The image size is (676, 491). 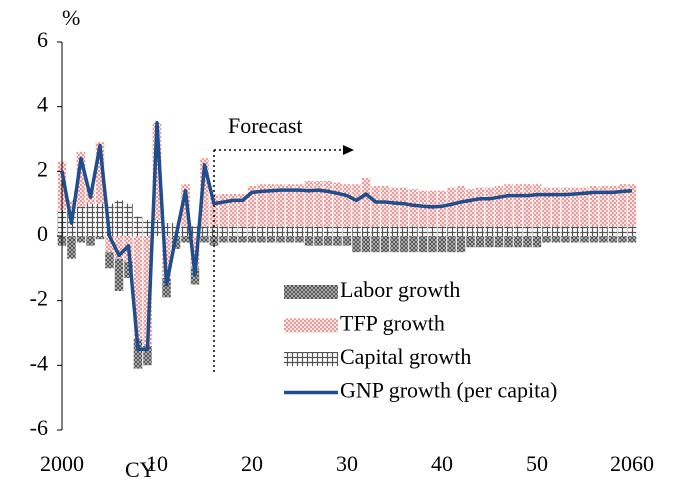 What do you see at coordinates (392, 323) in the screenshot?
I see `legend-label: TFP growth` at bounding box center [392, 323].